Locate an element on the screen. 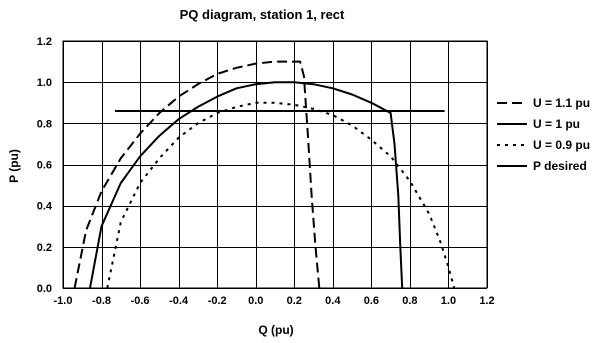  x-tick-label: 0.6 is located at coordinates (371, 301).